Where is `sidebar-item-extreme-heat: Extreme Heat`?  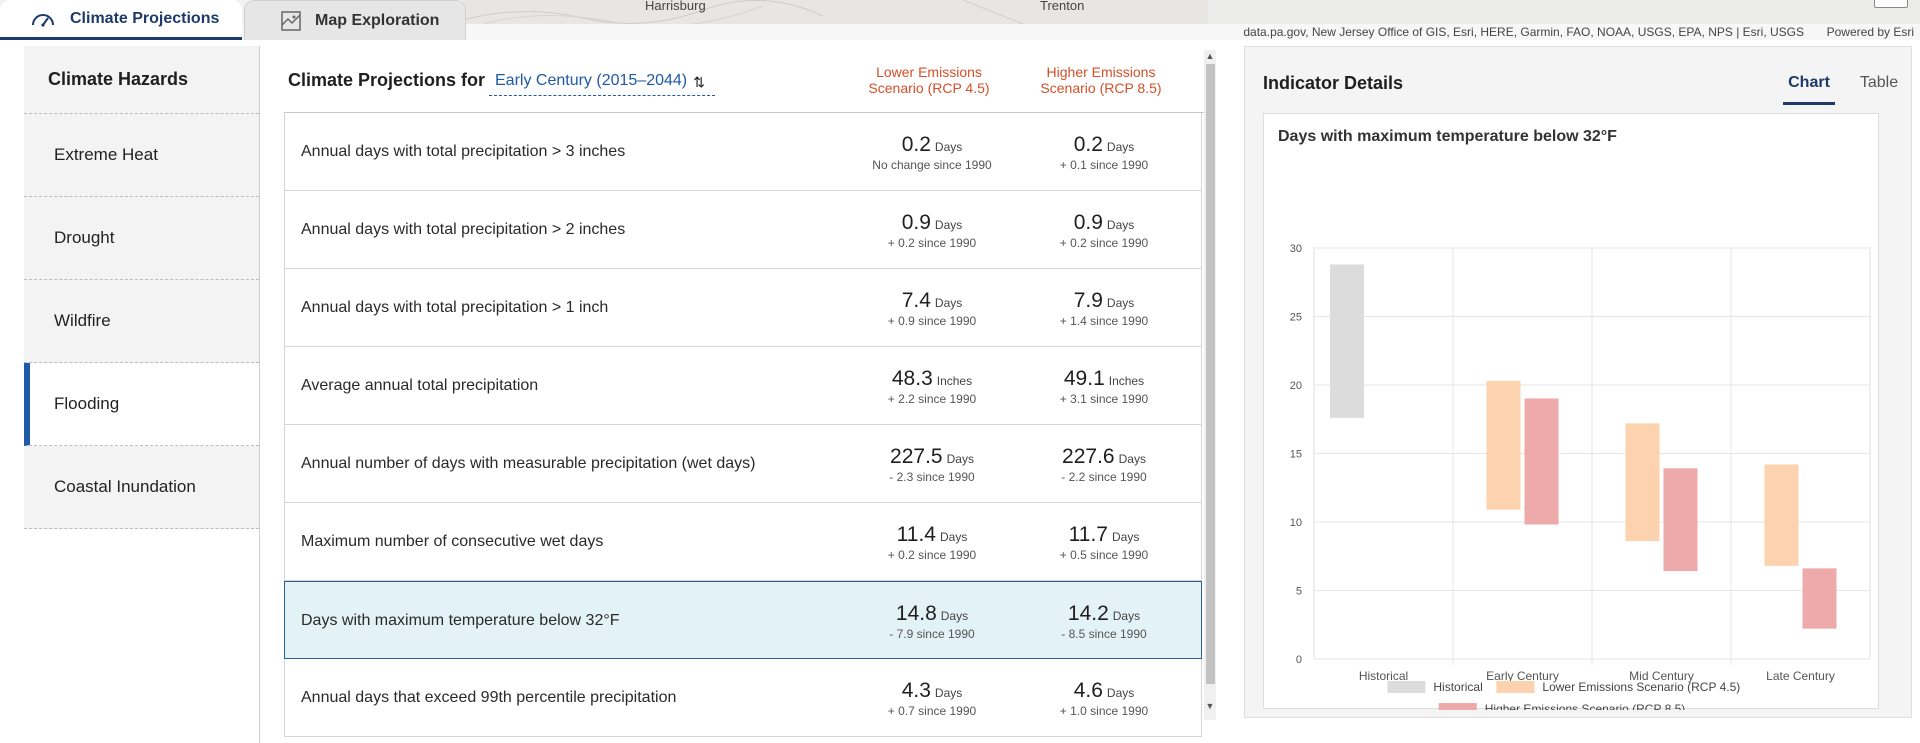
sidebar-item-extreme-heat: Extreme Heat is located at coordinates (141, 155).